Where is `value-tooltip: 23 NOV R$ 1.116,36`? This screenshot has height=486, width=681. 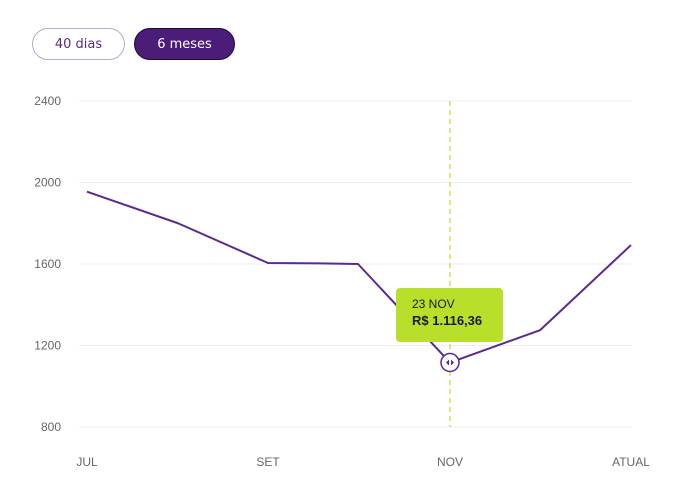 value-tooltip: 23 NOV R$ 1.116,36 is located at coordinates (449, 315).